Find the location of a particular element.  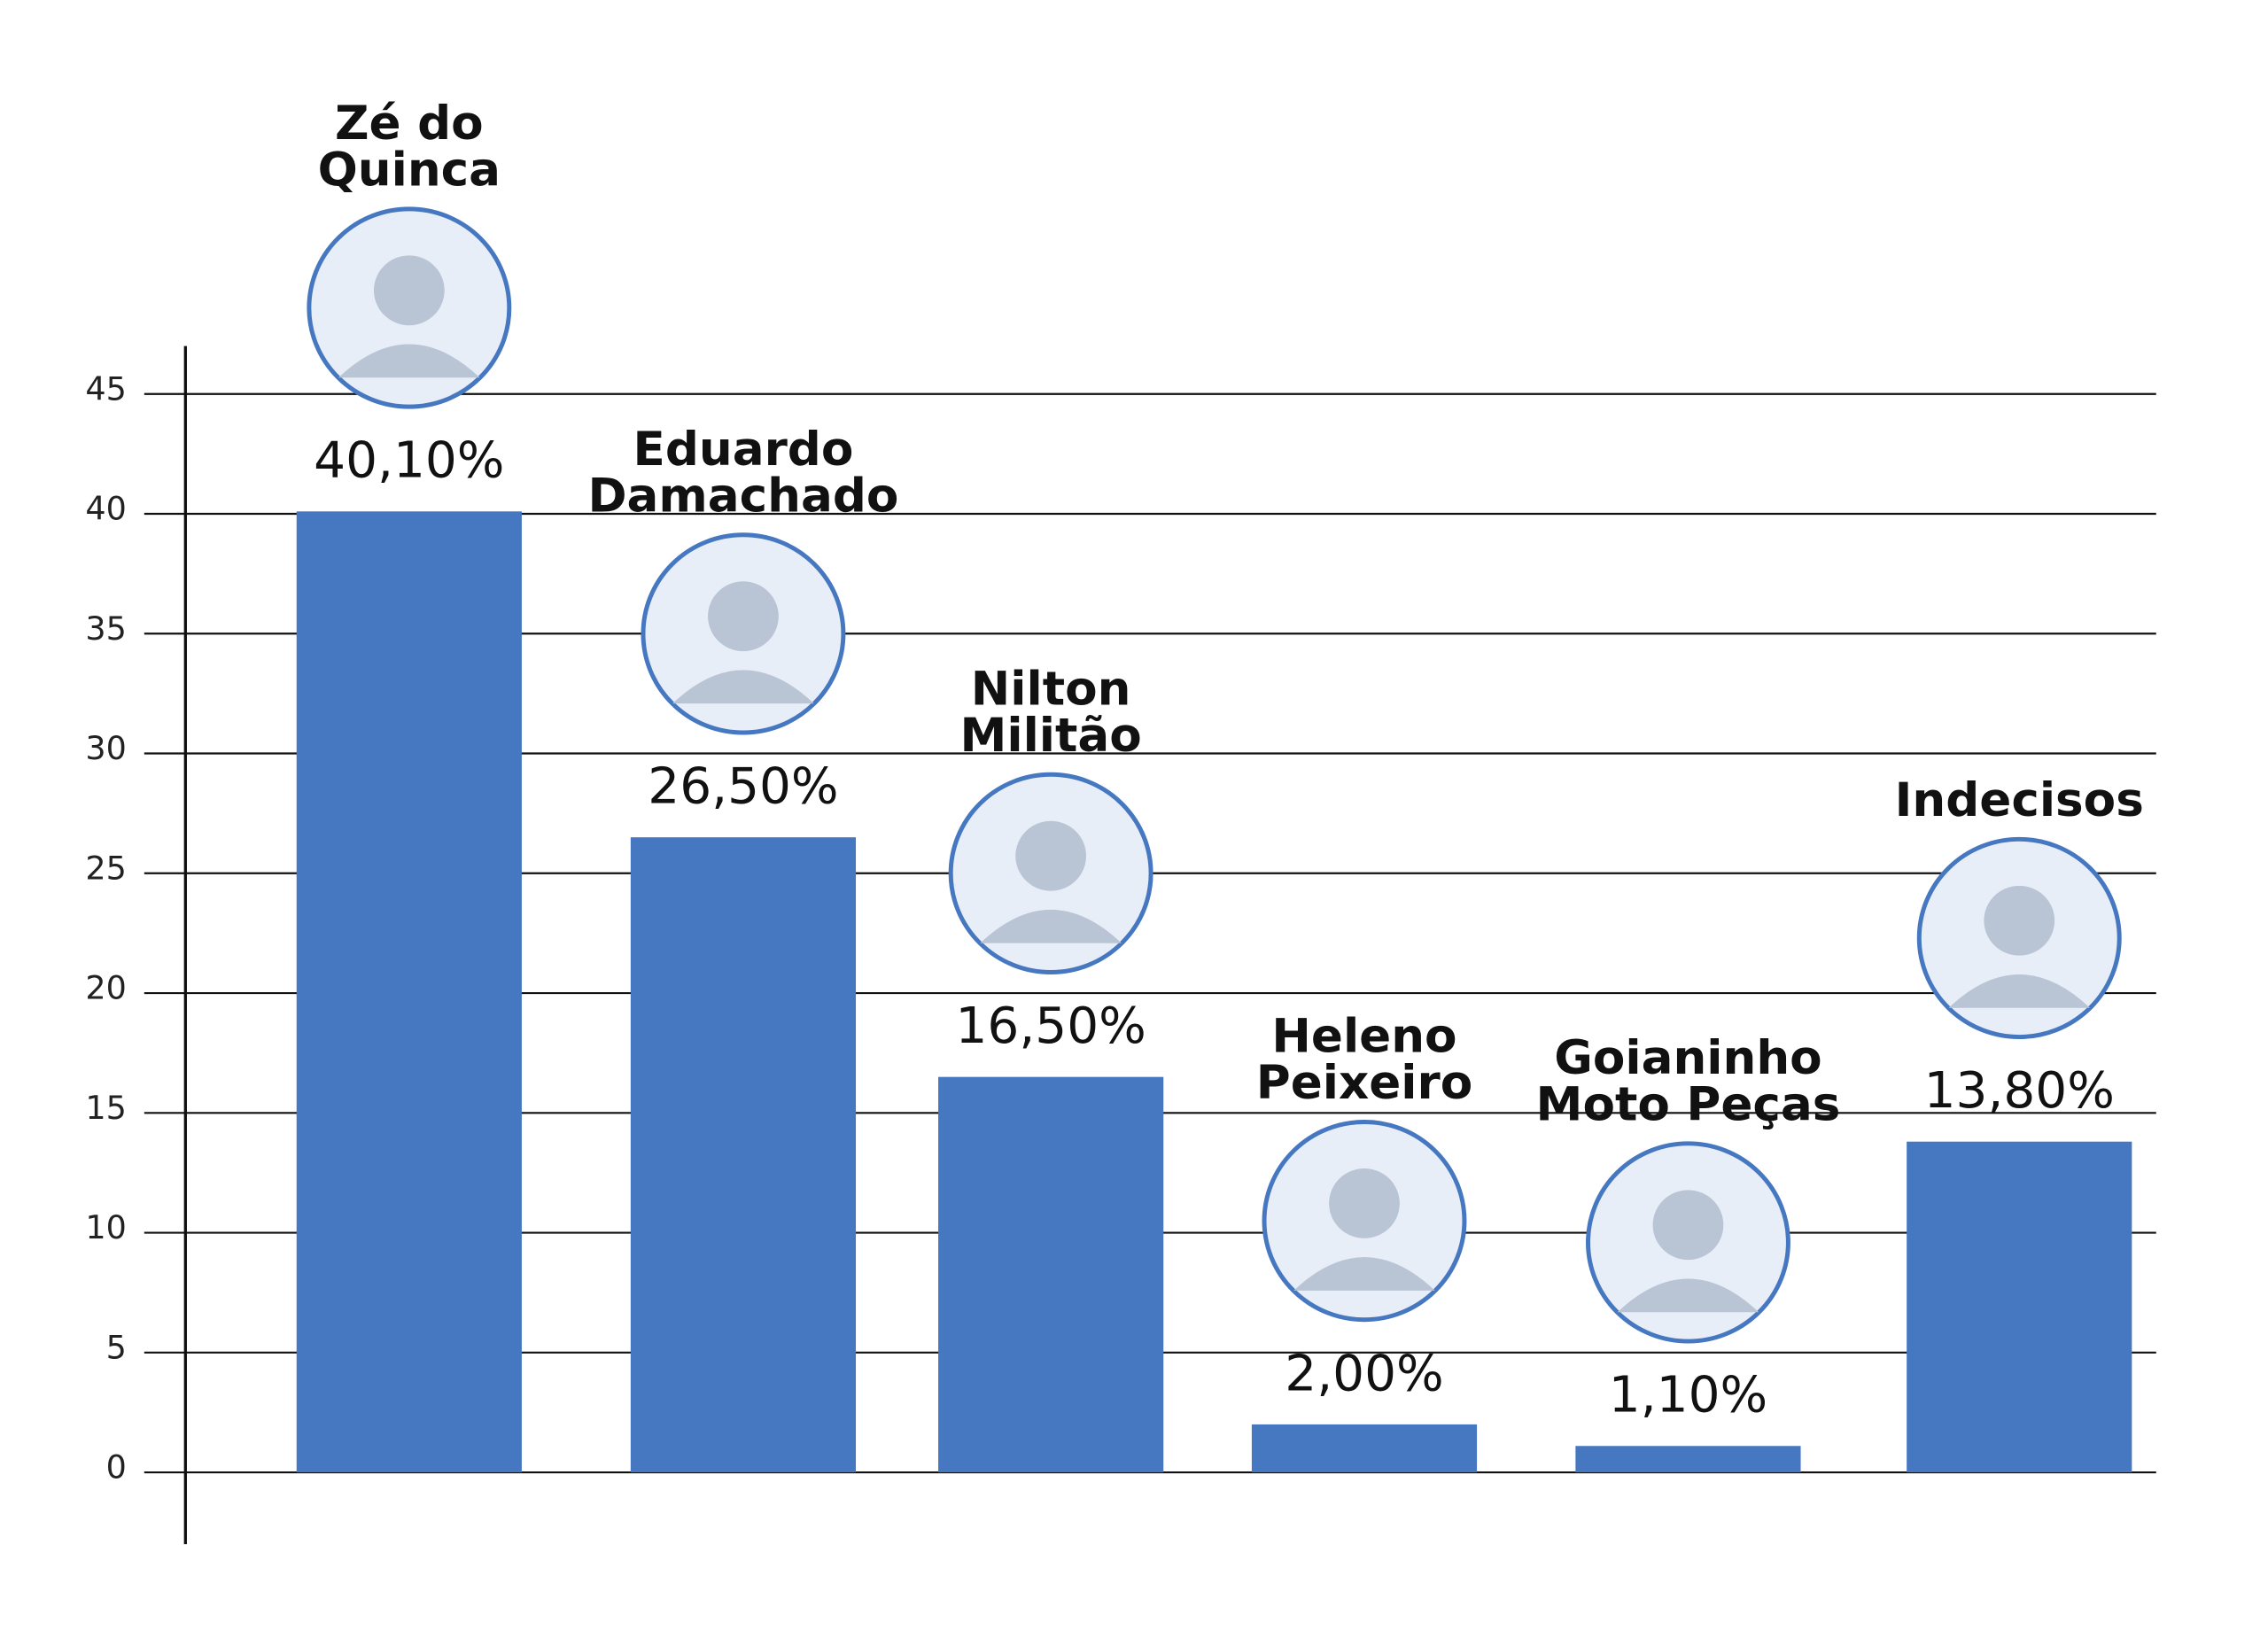

y-tick-label: 5 is located at coordinates (117, 1348).